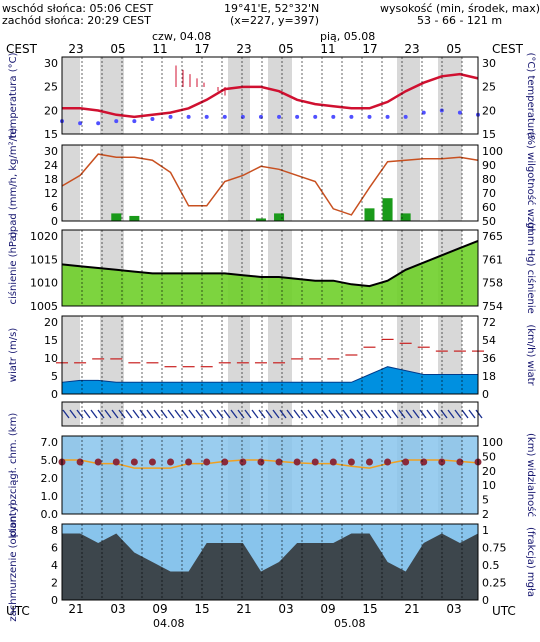 The height and width of the screenshot is (642, 540). I want to click on ytick-left: 30, so click(51, 63).